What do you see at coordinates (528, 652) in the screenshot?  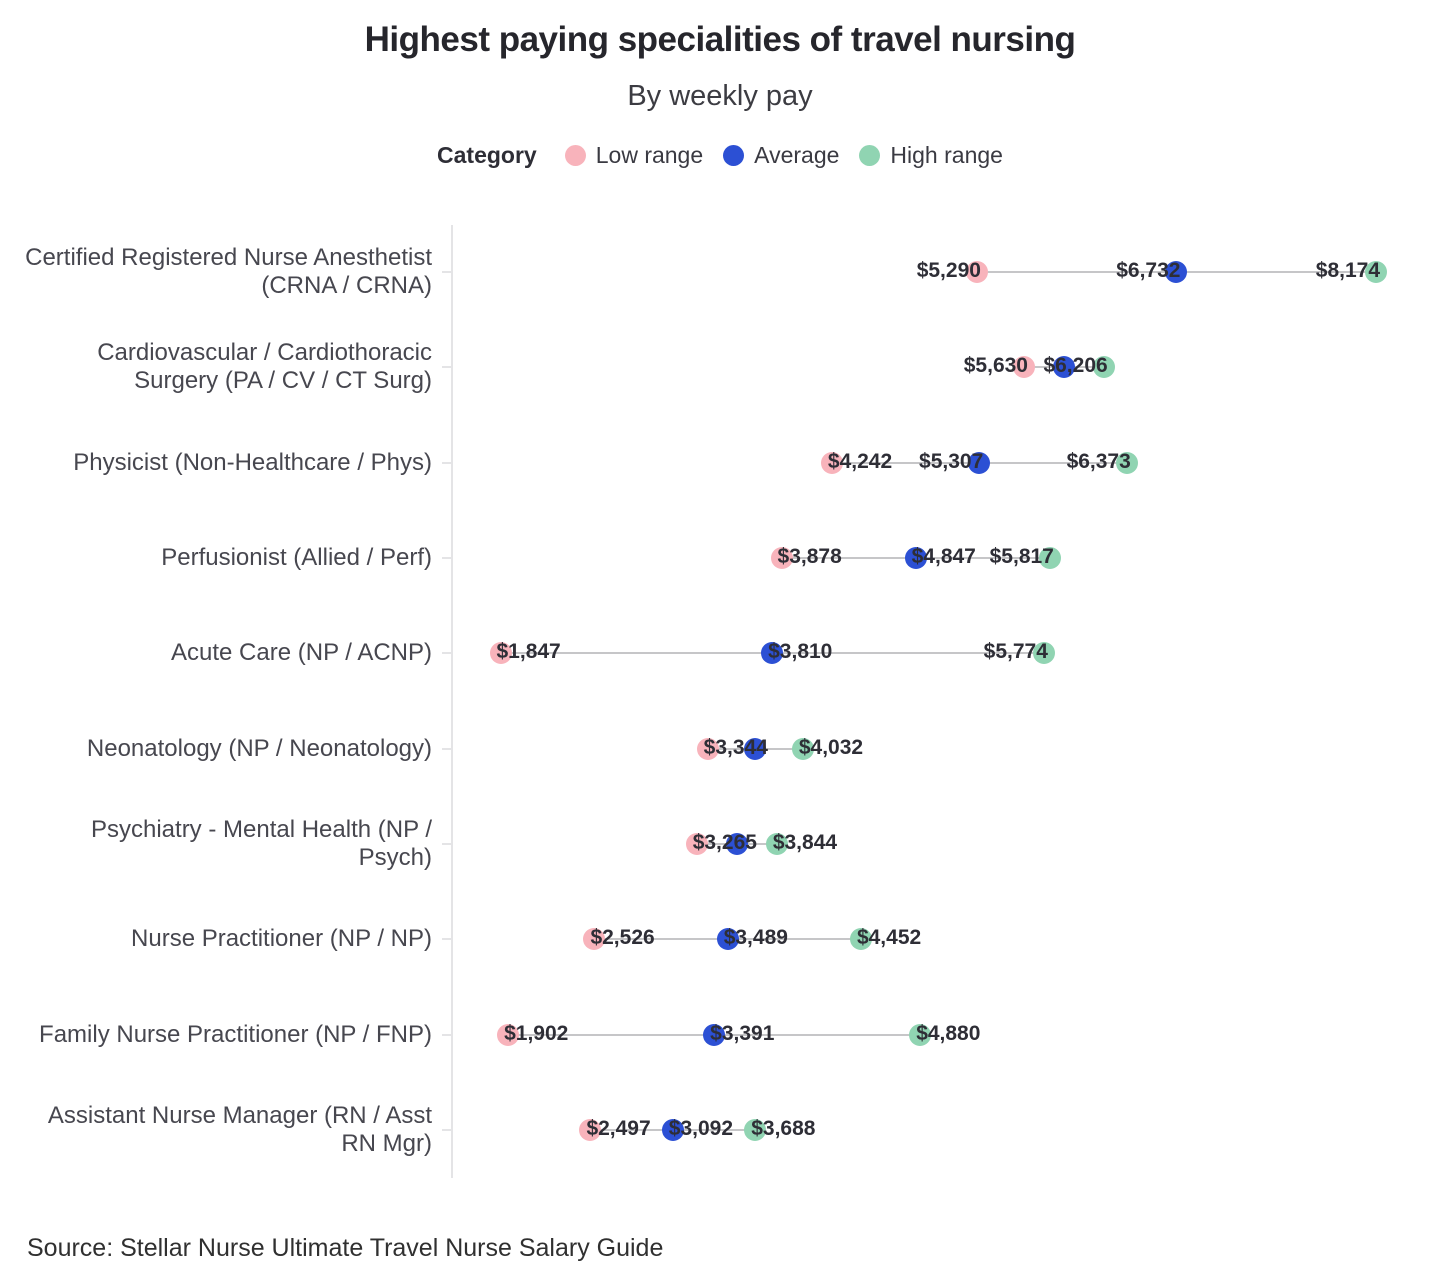 I see `low-value-label: $1,847` at bounding box center [528, 652].